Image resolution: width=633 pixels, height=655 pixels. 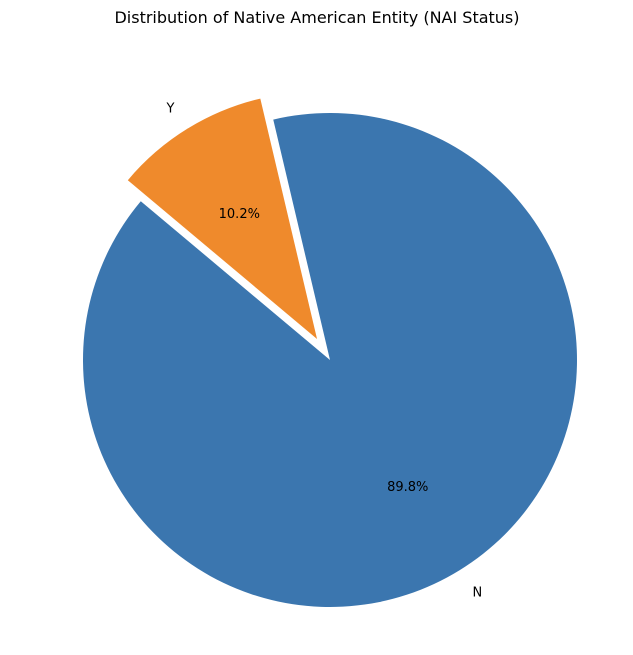 I want to click on slice-label-y: Y, so click(x=170, y=109).